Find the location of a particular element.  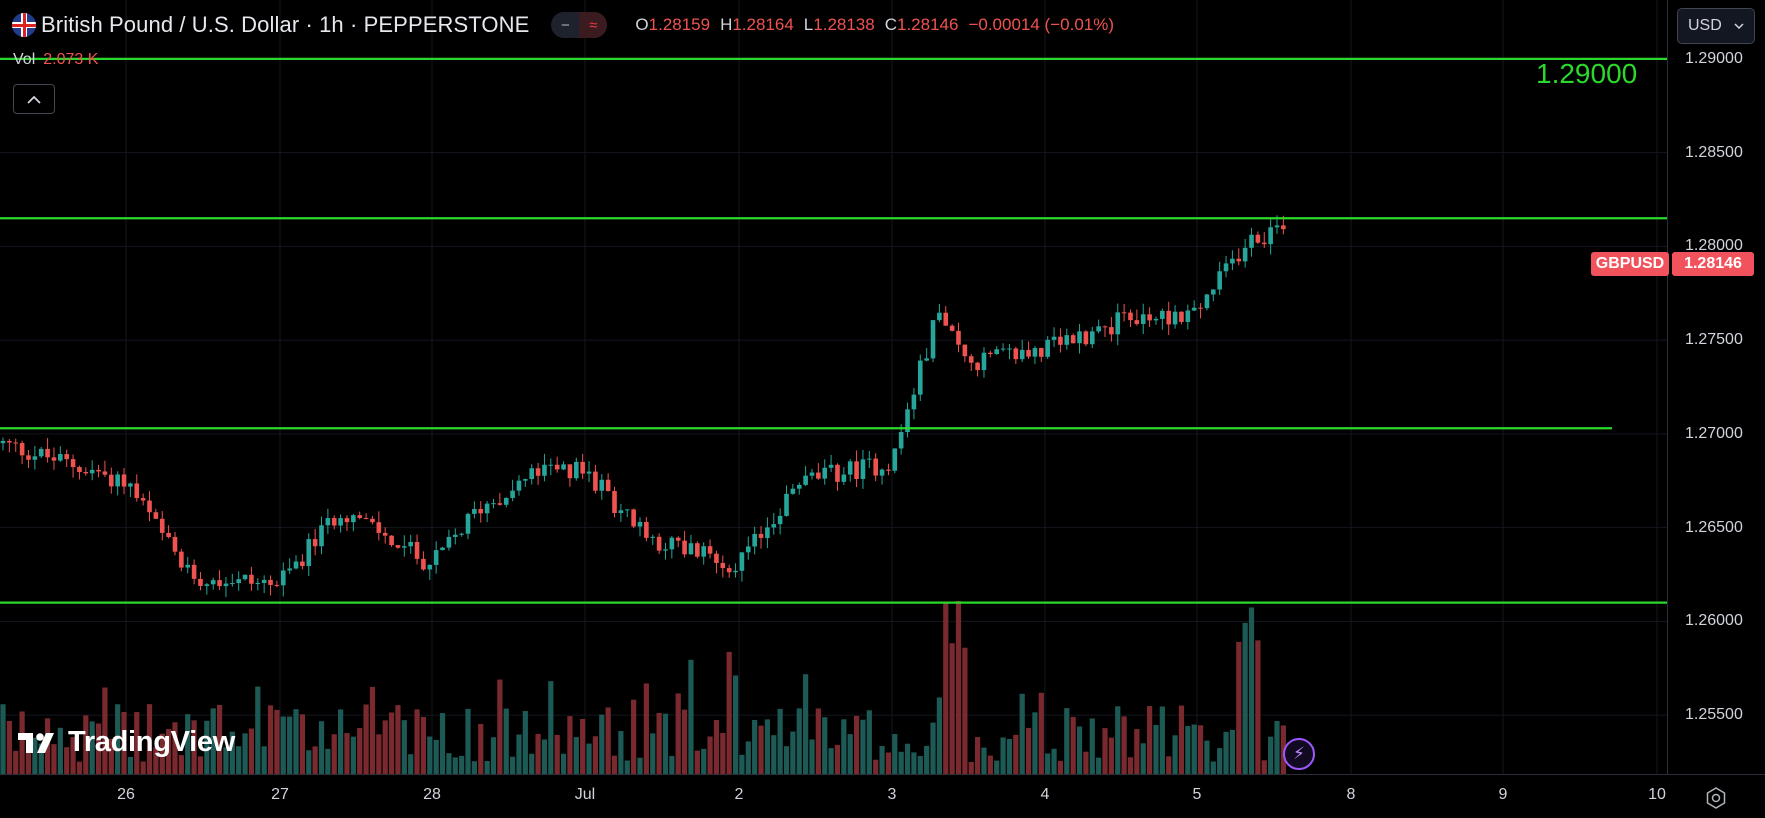

time-tick-label: 3 is located at coordinates (892, 794).